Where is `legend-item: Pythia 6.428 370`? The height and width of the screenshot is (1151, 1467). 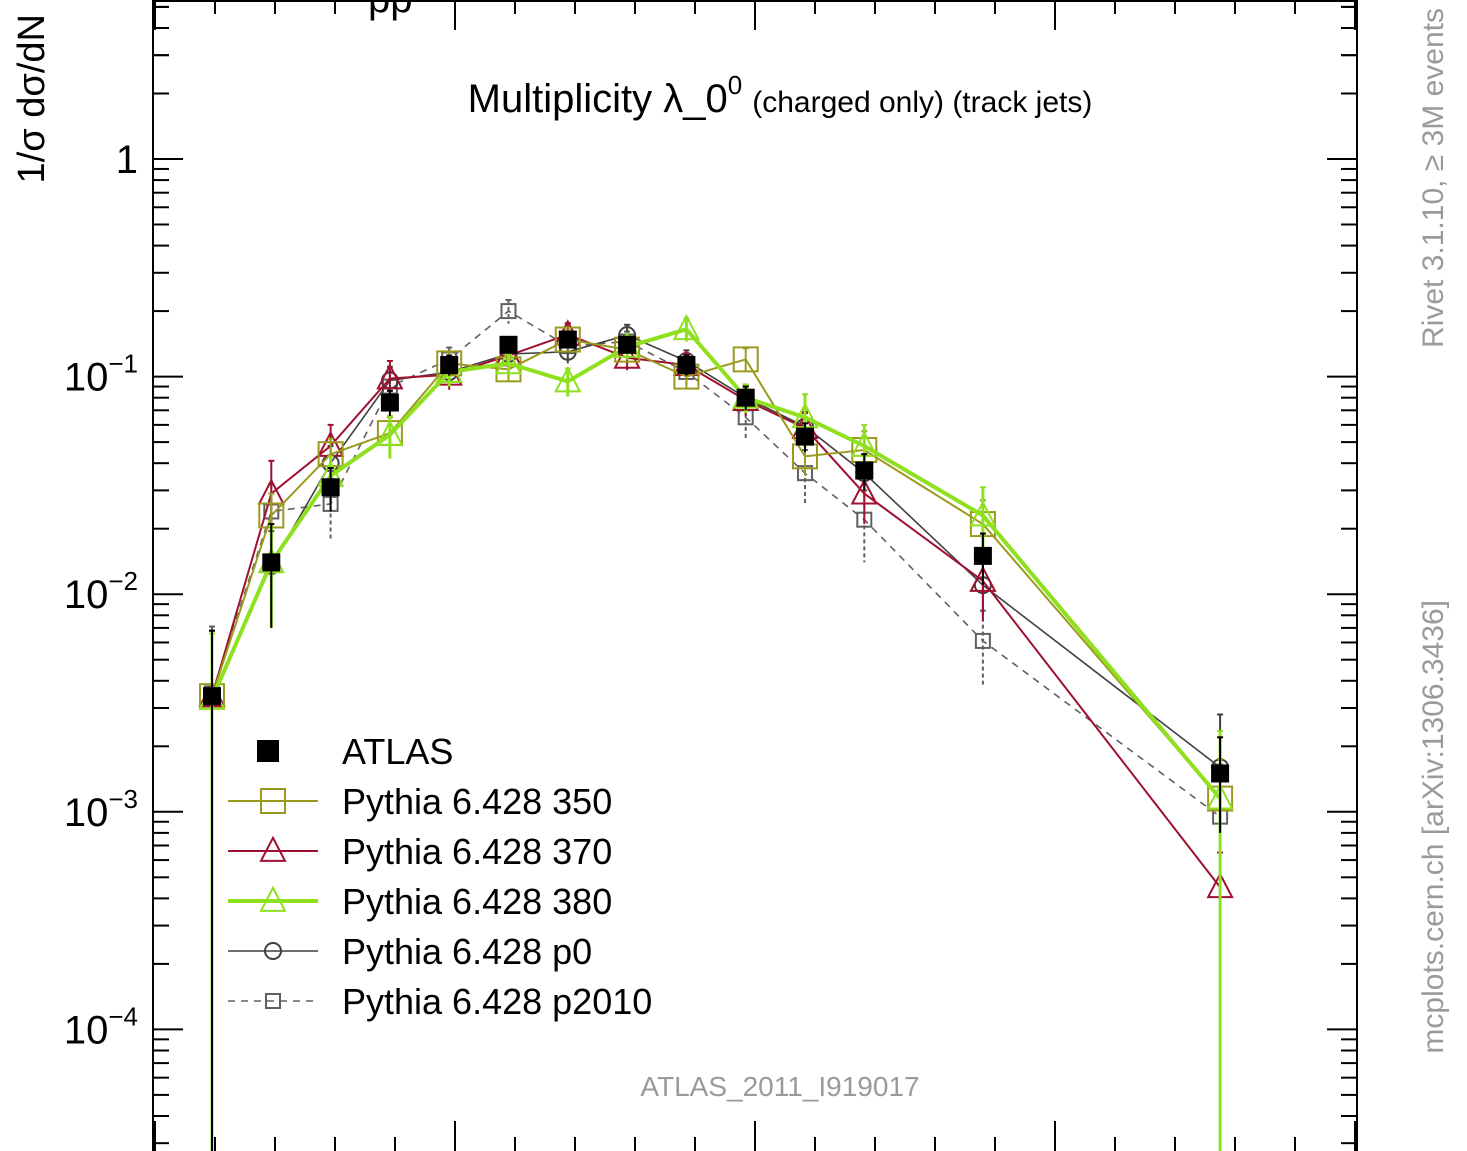
legend-item: Pythia 6.428 370 is located at coordinates (420, 851).